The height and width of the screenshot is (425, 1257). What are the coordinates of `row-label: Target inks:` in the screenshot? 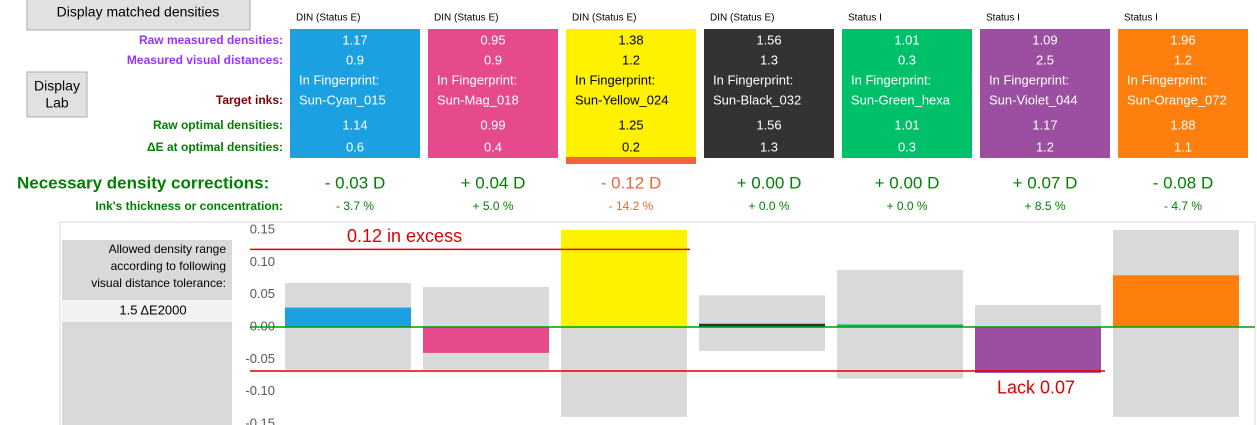 It's located at (249, 100).